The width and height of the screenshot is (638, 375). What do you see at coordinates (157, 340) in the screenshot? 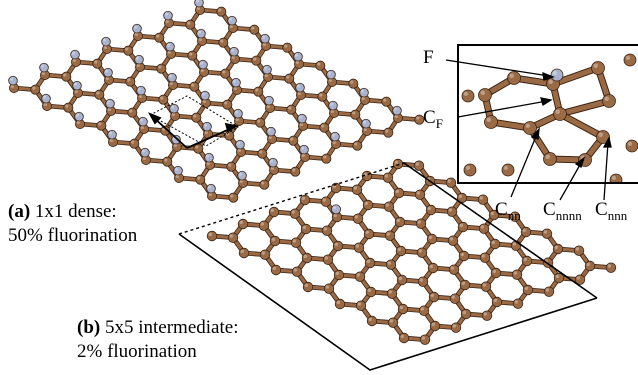
I see `caption-panel-b: (b) 5x5 intermediate: 2% fluorination` at bounding box center [157, 340].